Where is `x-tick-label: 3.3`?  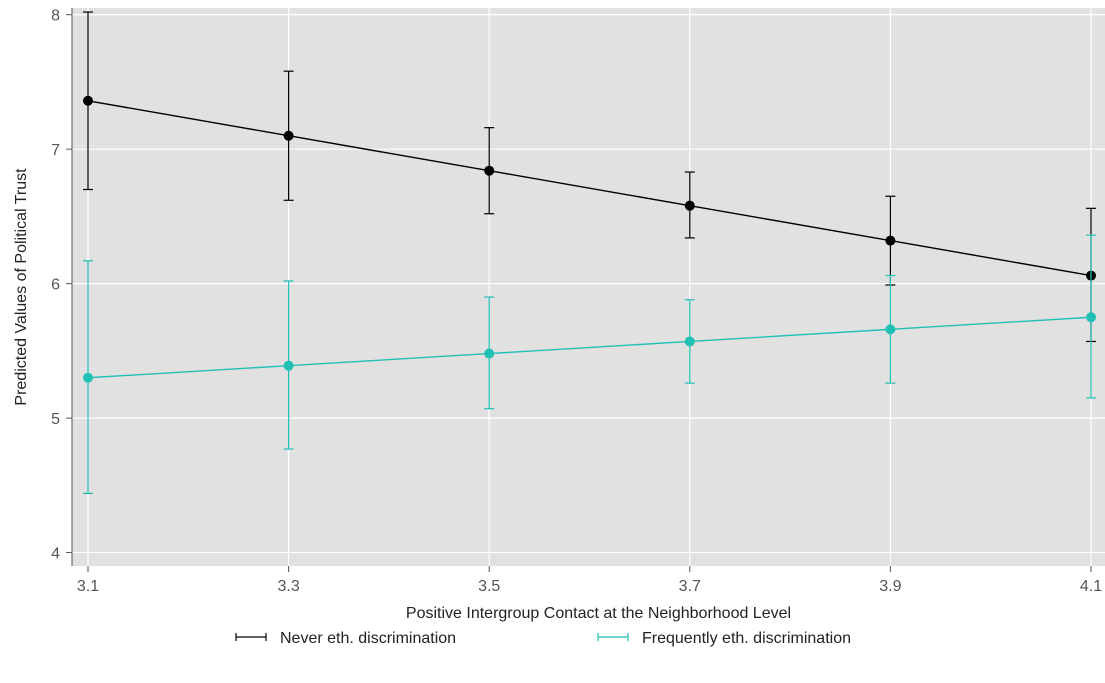 x-tick-label: 3.3 is located at coordinates (288, 586).